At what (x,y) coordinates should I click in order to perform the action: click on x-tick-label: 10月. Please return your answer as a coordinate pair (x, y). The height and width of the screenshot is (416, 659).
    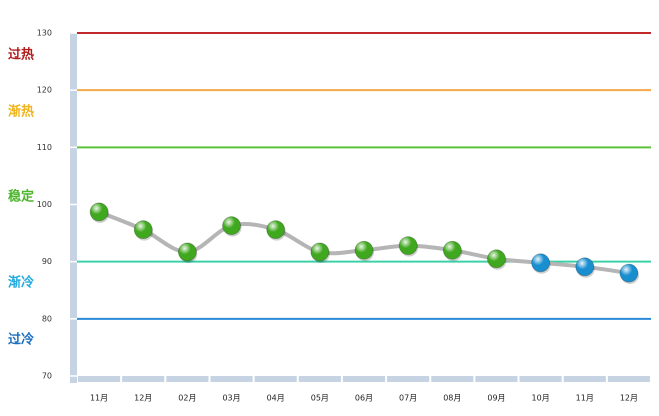
    Looking at the image, I should click on (541, 398).